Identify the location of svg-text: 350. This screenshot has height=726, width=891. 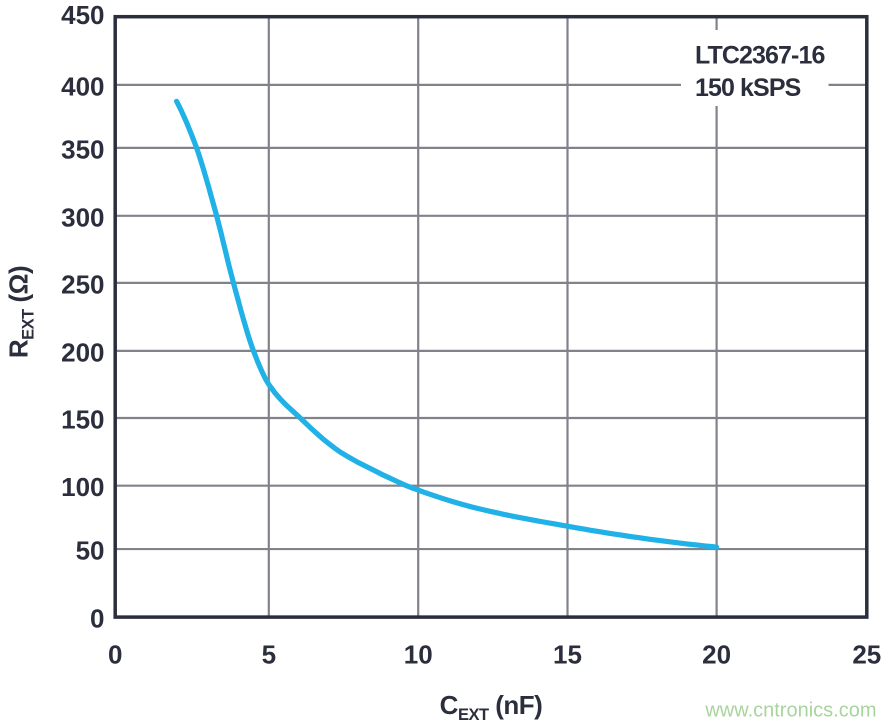
(82, 149).